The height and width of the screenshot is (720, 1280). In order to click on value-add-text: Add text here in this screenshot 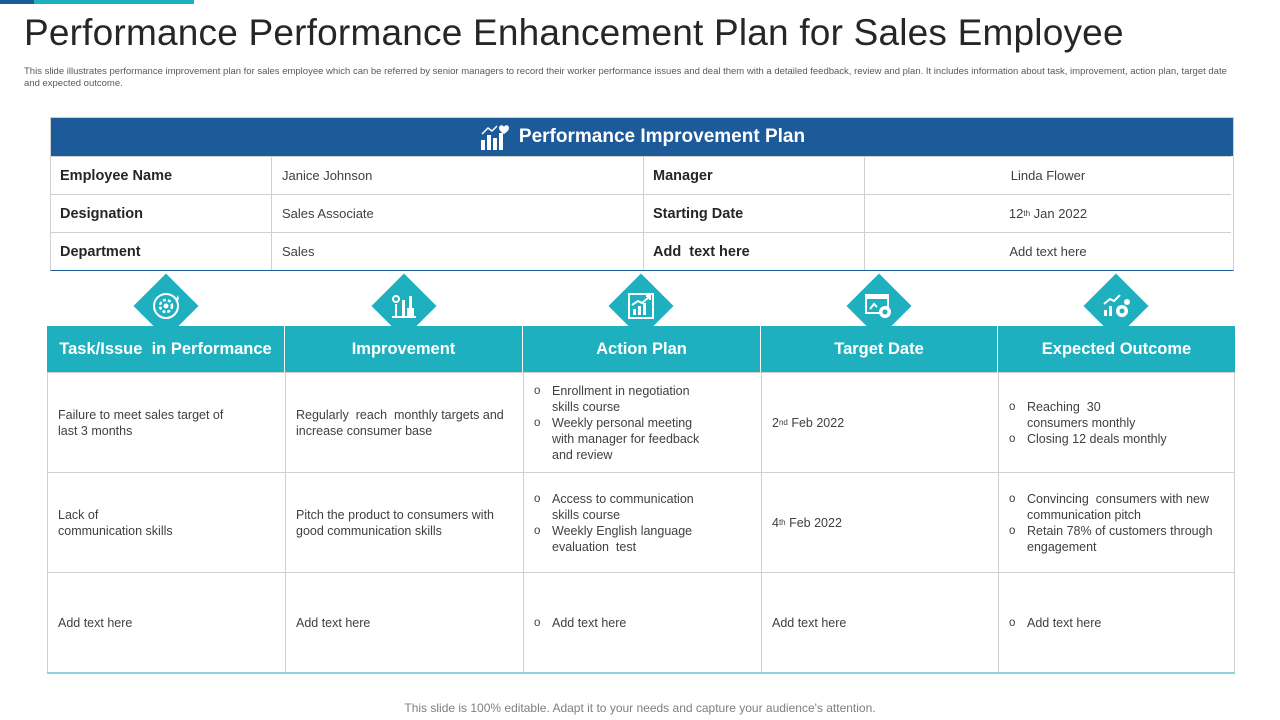, I will do `click(1048, 251)`.